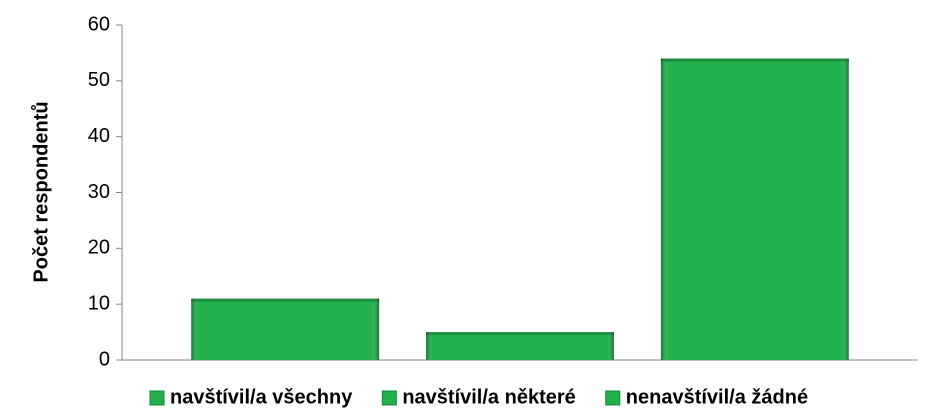 The image size is (928, 410). What do you see at coordinates (717, 397) in the screenshot?
I see `legend-label: nenavštívil/a žádné` at bounding box center [717, 397].